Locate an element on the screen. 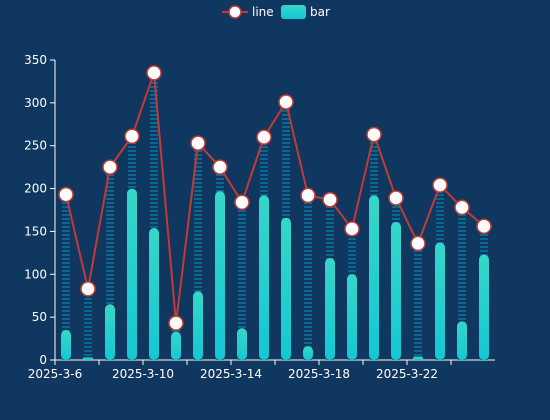  y-tick-label: 250 is located at coordinates (35, 146).